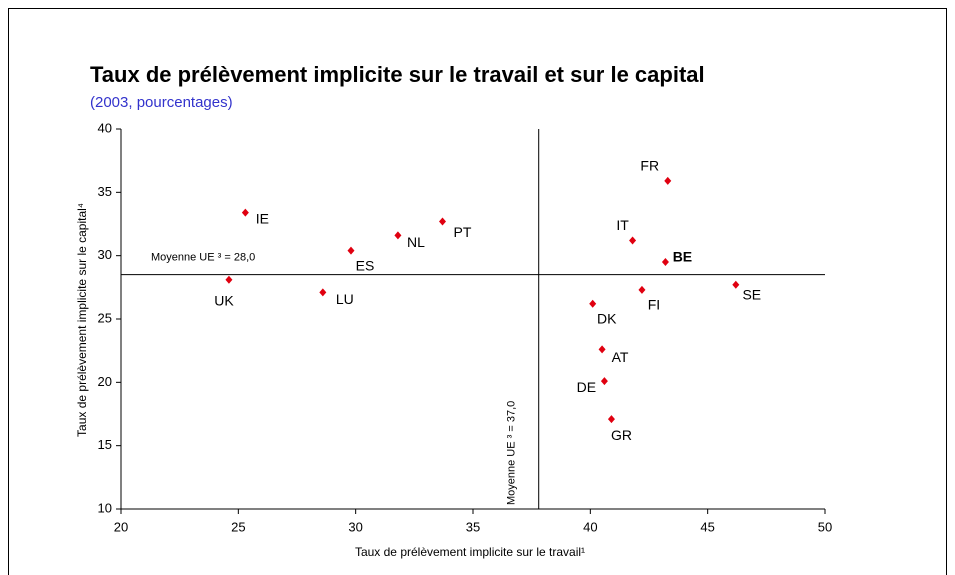  Describe the element at coordinates (355, 526) in the screenshot. I see `x-tick-label: 30` at that location.